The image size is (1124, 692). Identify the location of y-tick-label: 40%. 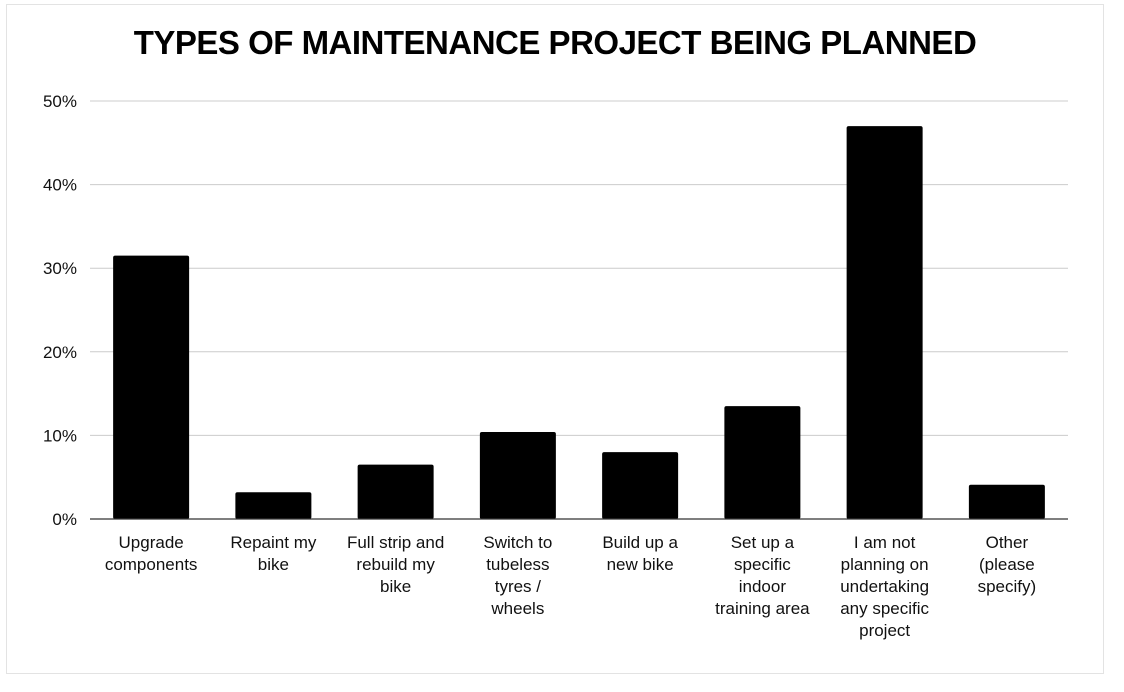
(60, 185).